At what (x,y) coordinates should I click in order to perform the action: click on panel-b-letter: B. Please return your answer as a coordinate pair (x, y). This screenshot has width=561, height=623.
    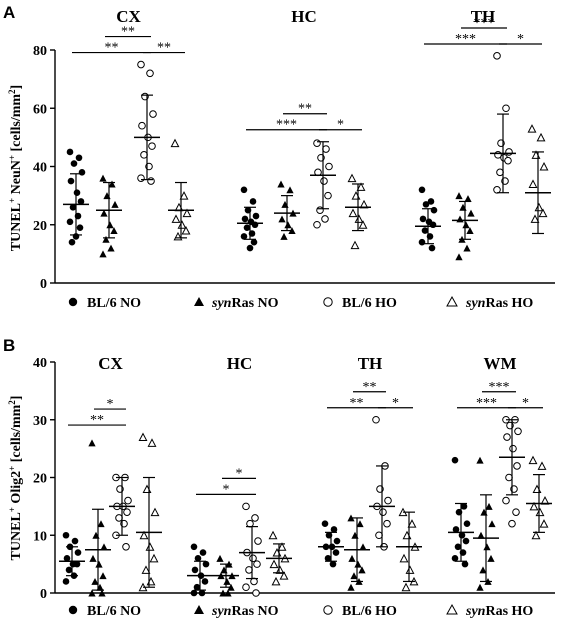
    Looking at the image, I should click on (9, 345).